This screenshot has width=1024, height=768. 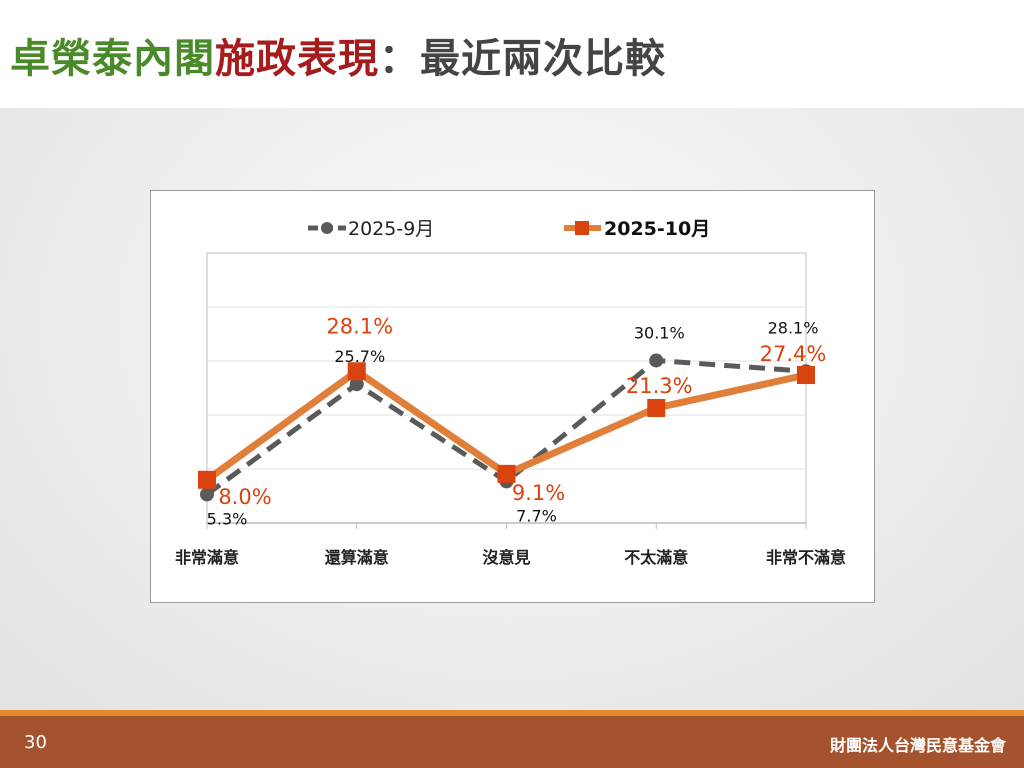 What do you see at coordinates (538, 493) in the screenshot?
I see `data-label-oct: 9.1%` at bounding box center [538, 493].